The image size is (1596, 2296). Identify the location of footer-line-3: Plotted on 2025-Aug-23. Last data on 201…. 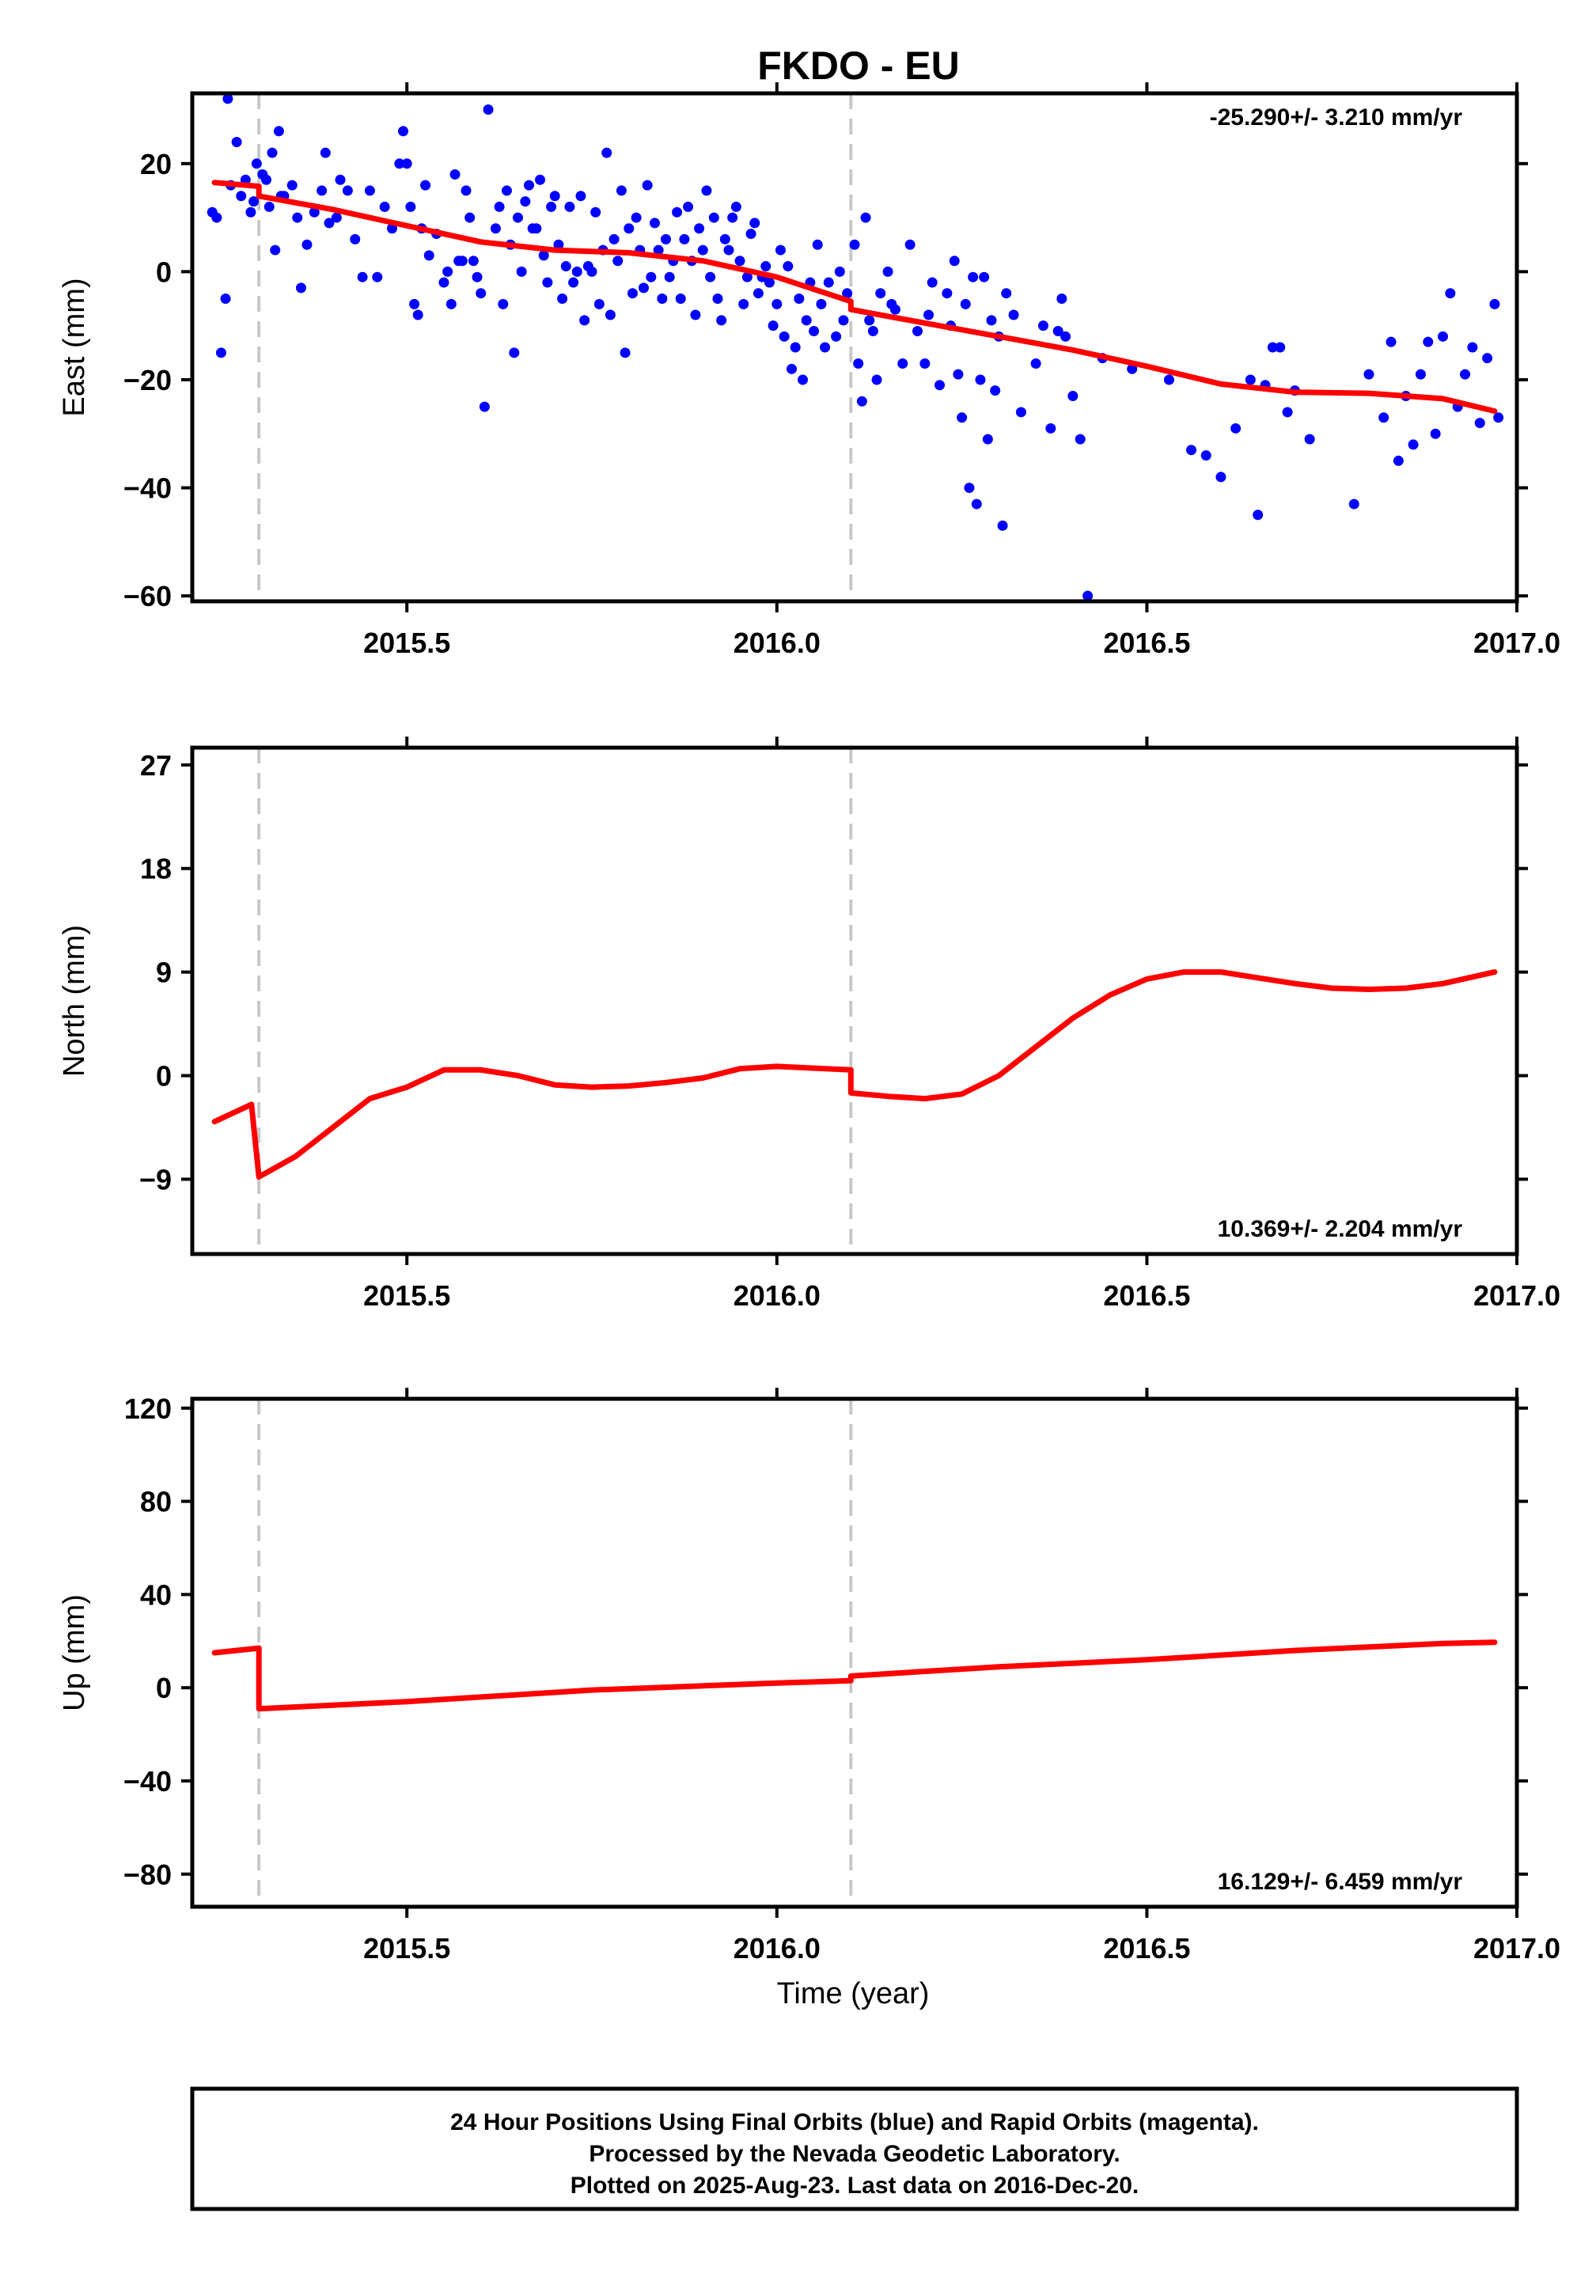
(855, 2186).